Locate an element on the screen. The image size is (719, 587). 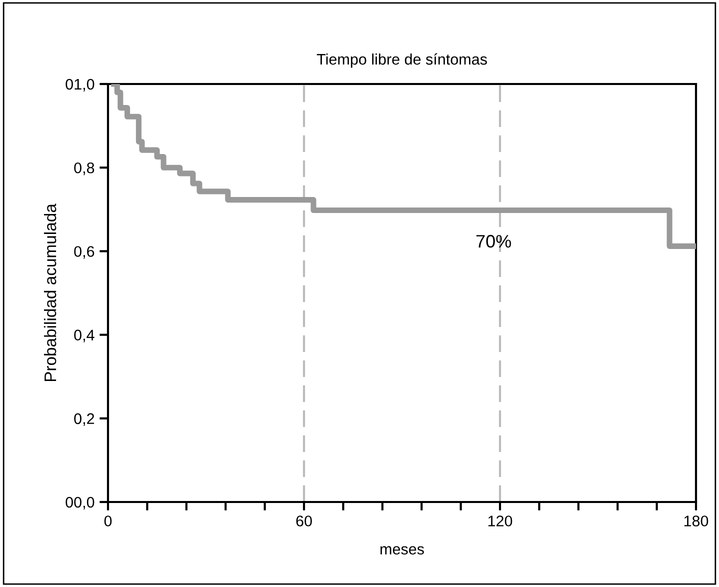
x-tick-label: 60 is located at coordinates (304, 521).